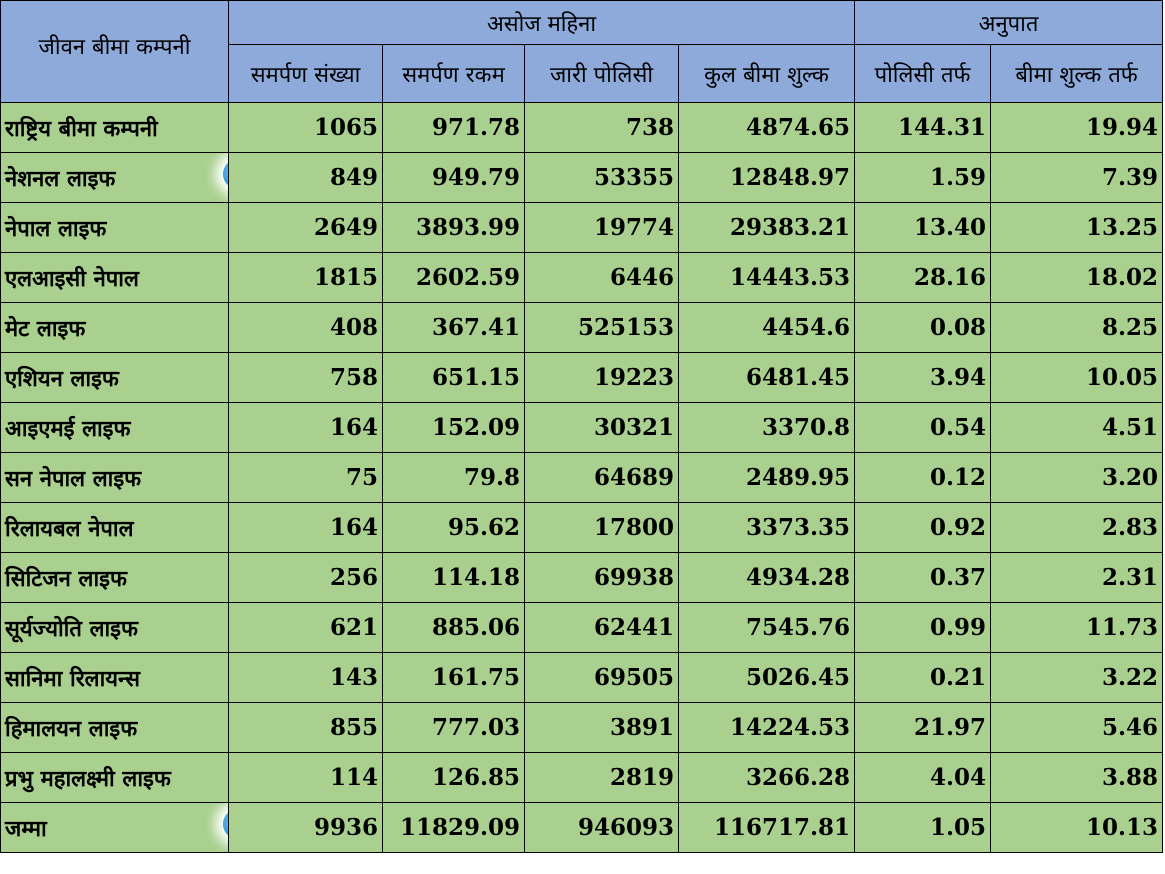 This screenshot has height=874, width=1165. I want to click on header-col: बीमा शुल्क तर्फ, so click(1077, 73).